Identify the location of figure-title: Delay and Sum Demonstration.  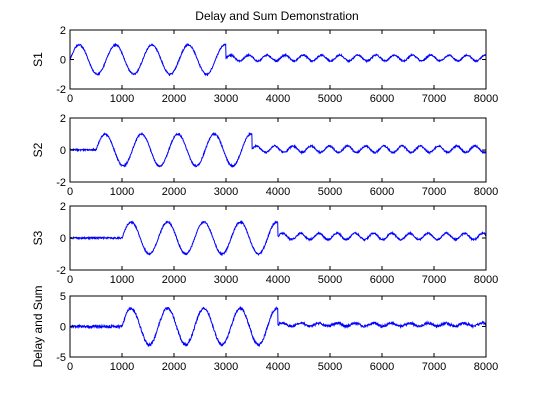
(276, 16).